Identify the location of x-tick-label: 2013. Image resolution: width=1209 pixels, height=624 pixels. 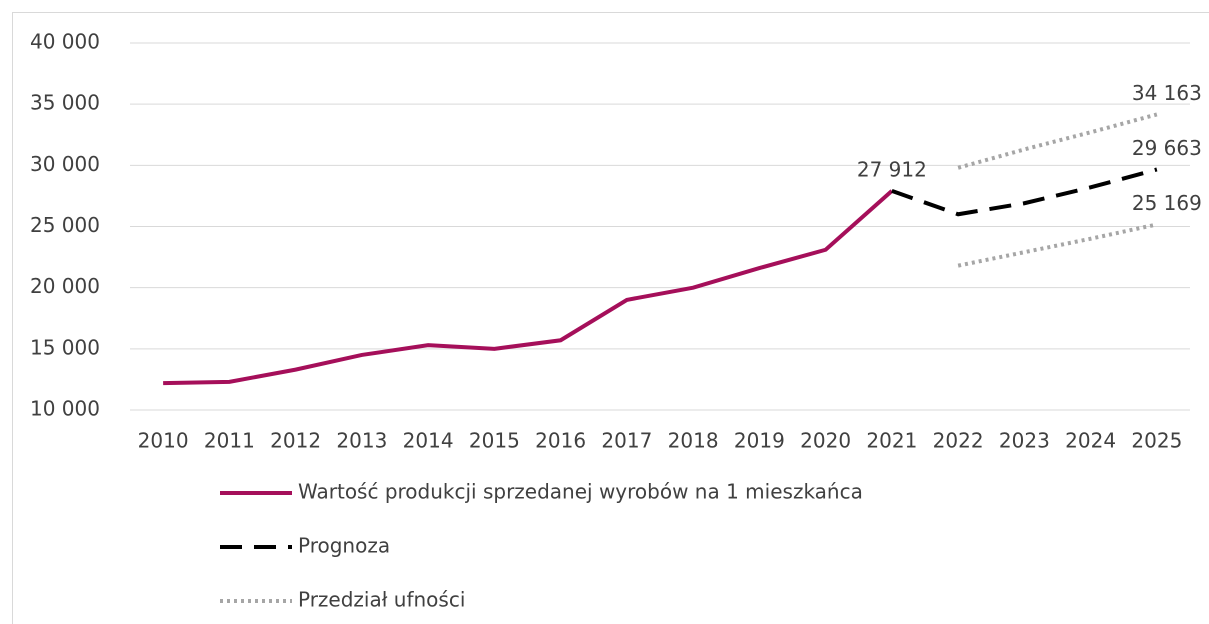
(361, 441).